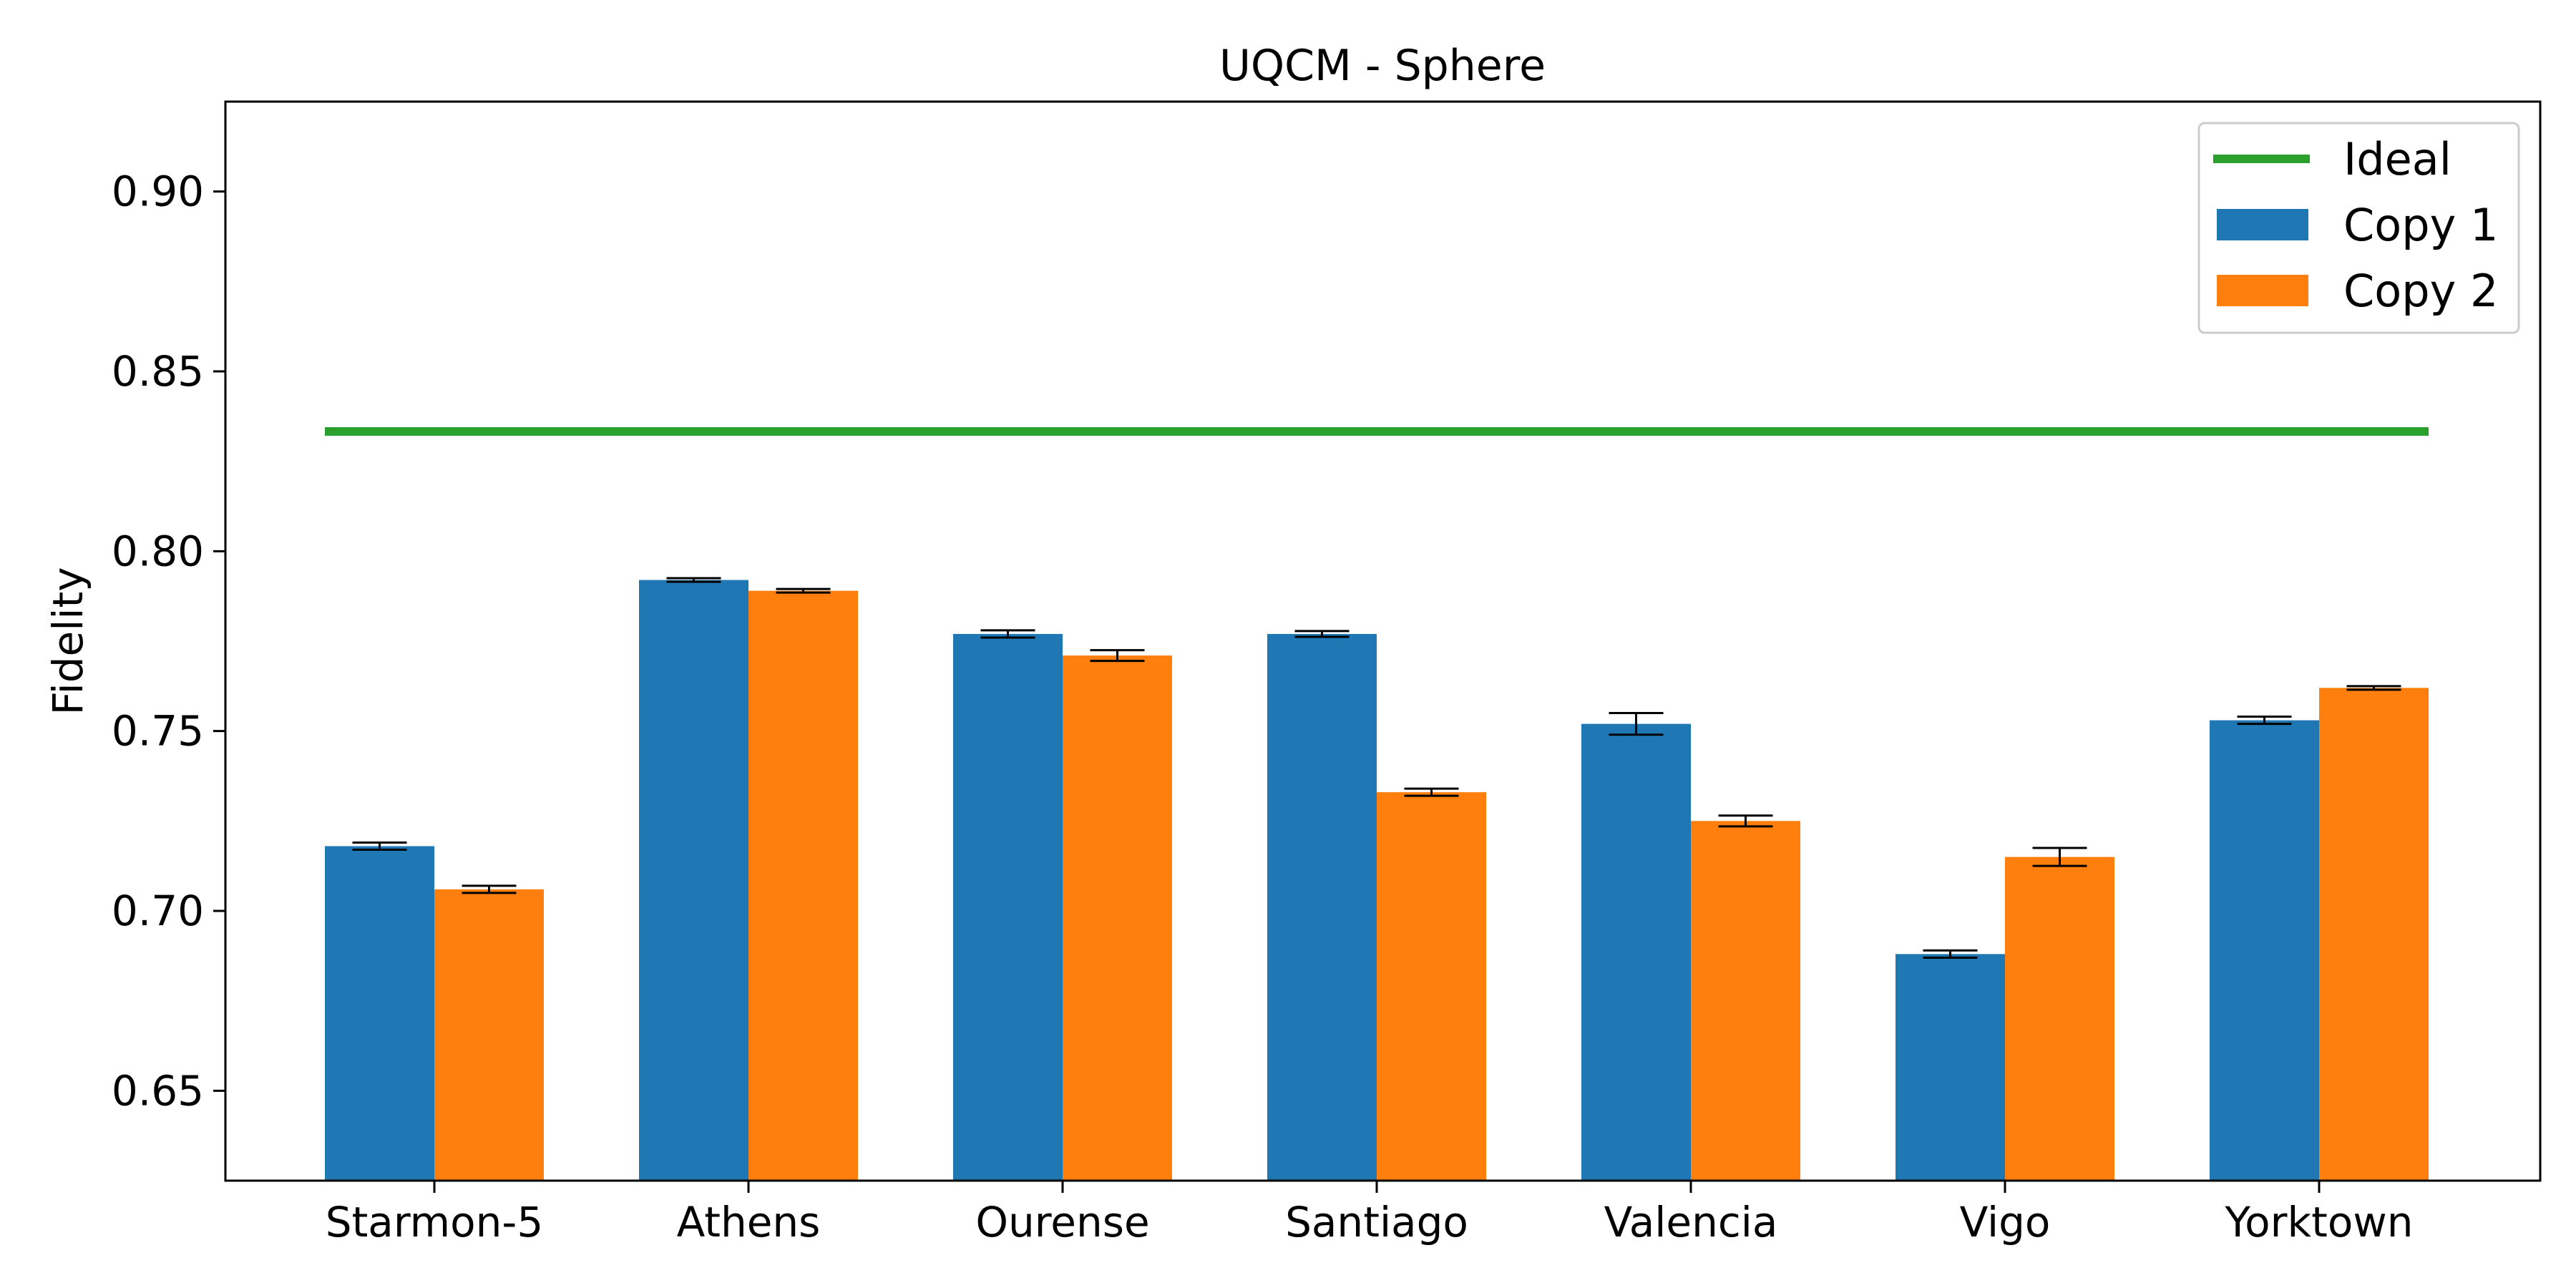 The width and height of the screenshot is (2576, 1288). I want to click on y-tick-label: 0.90, so click(158, 191).